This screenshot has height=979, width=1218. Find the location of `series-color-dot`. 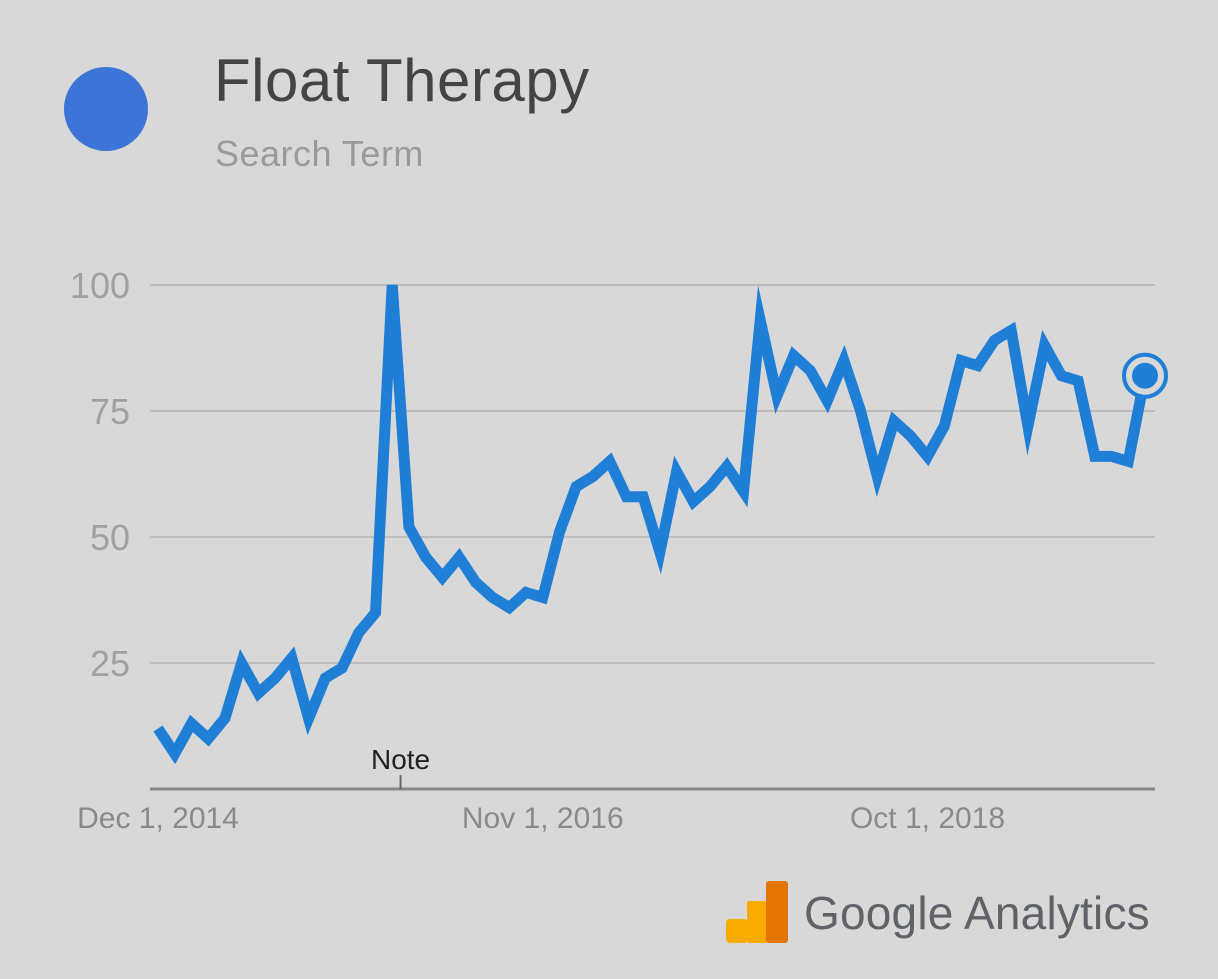

series-color-dot is located at coordinates (106, 109).